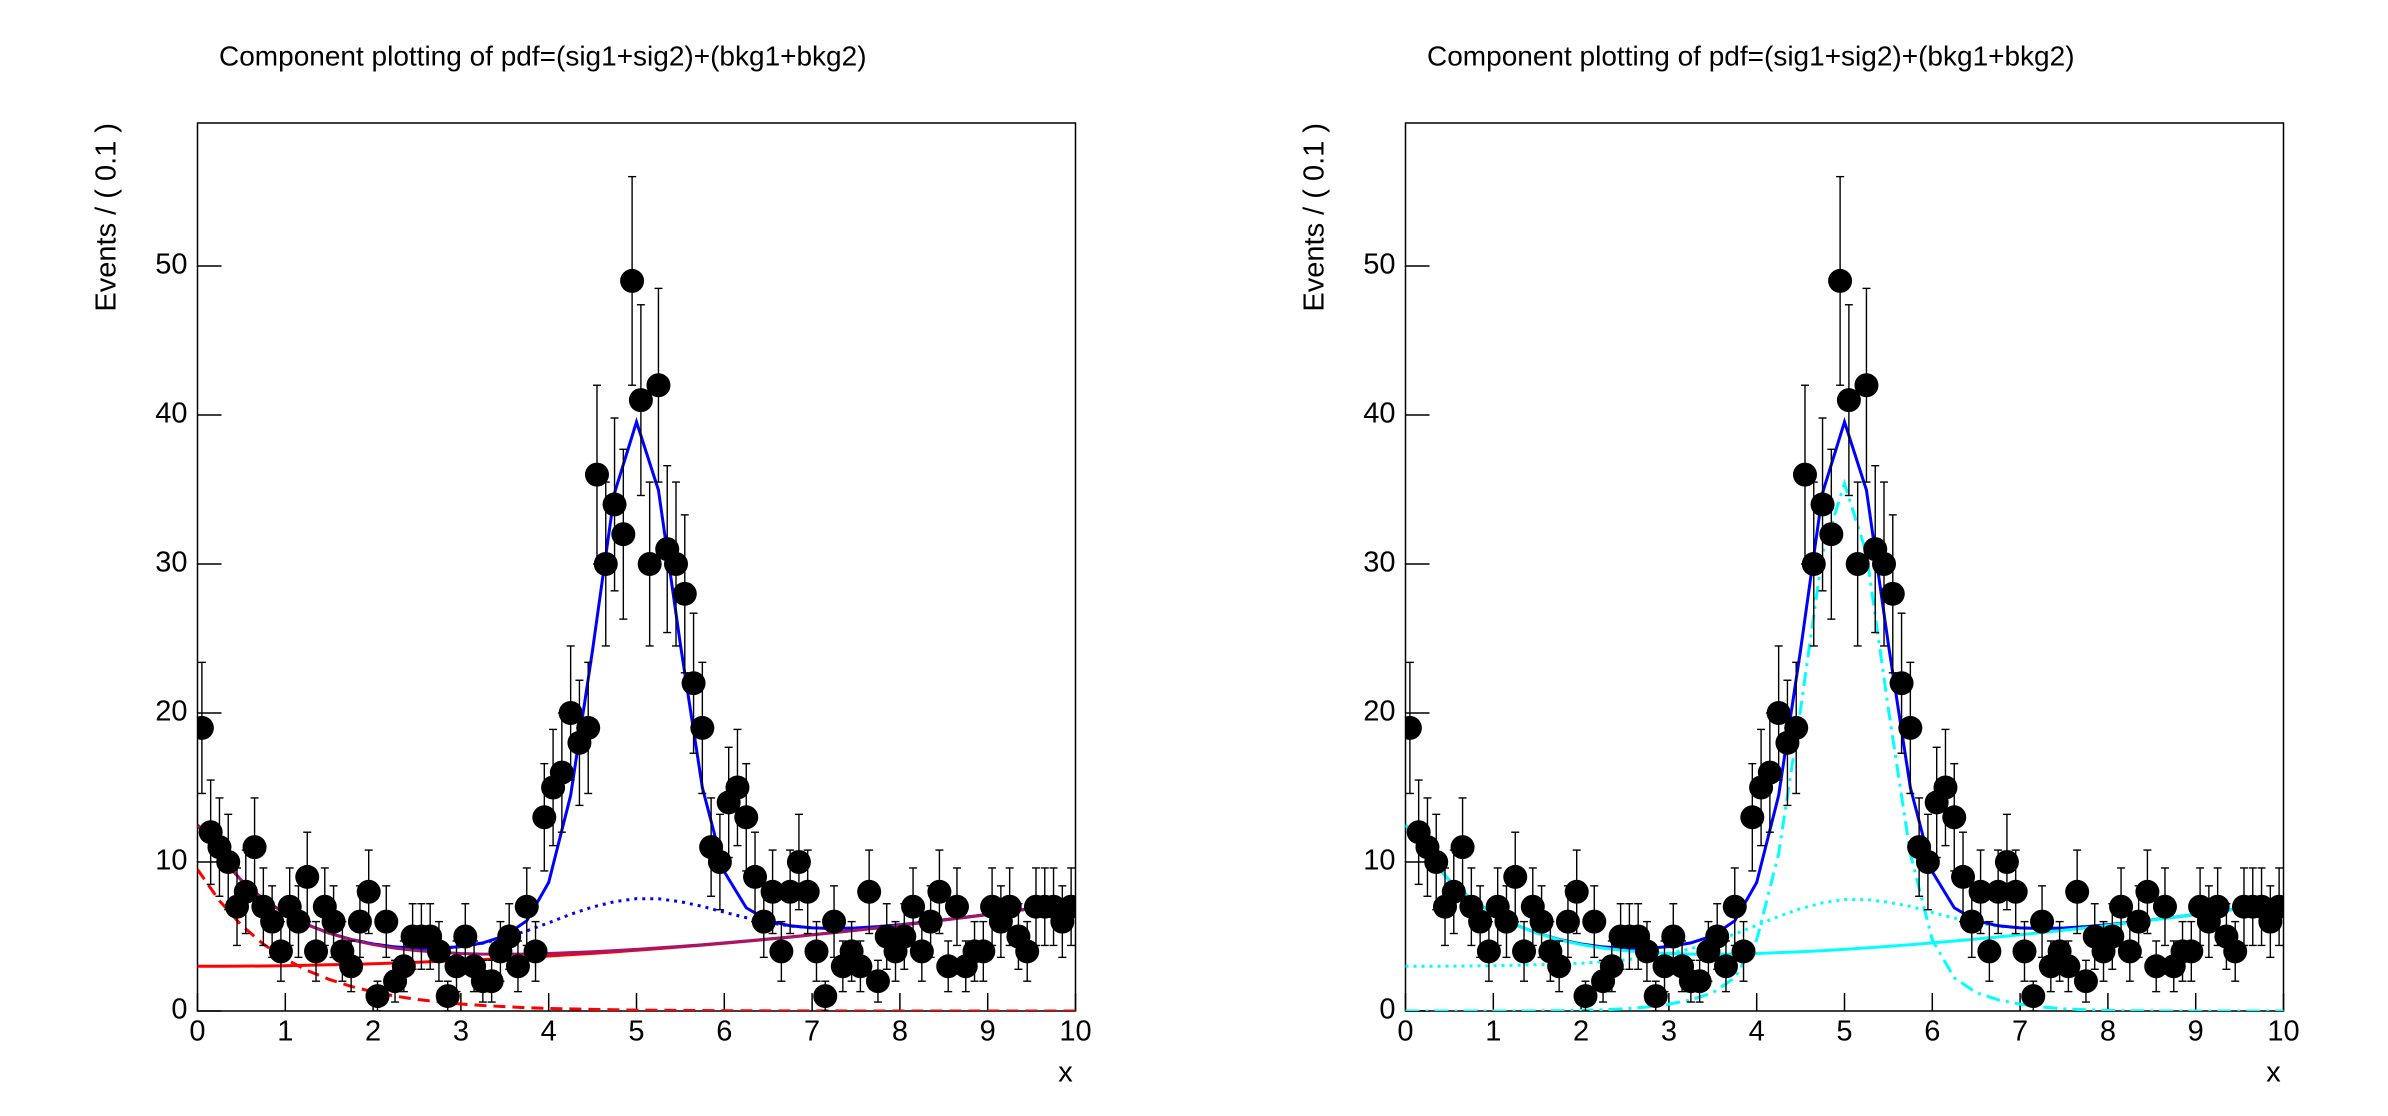  What do you see at coordinates (2196, 1032) in the screenshot?
I see `x-tick-label: 9` at bounding box center [2196, 1032].